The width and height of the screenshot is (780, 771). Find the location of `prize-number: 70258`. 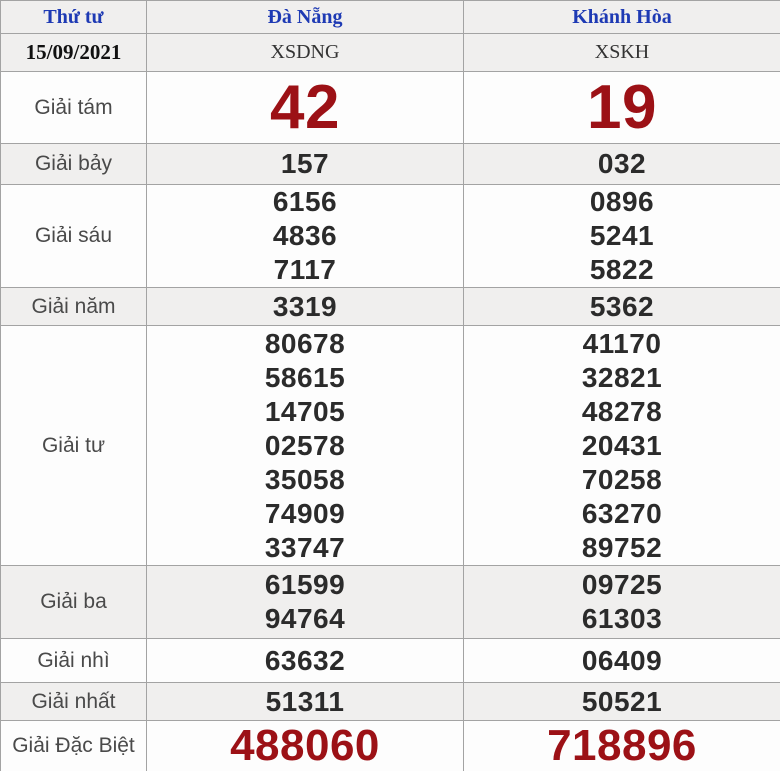

prize-number: 70258 is located at coordinates (622, 479).